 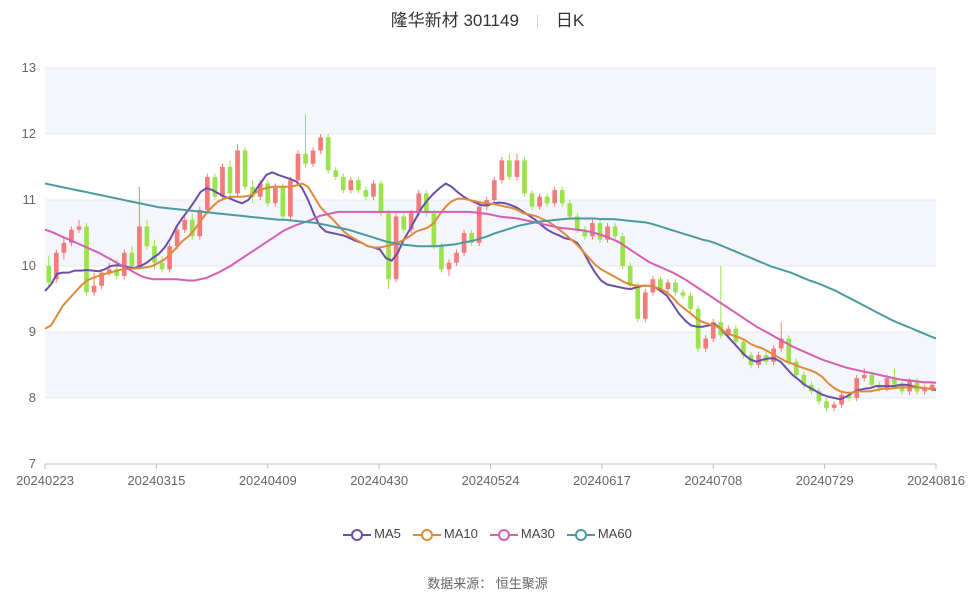 I want to click on x-tick-label: 20240315, so click(x=156, y=480).